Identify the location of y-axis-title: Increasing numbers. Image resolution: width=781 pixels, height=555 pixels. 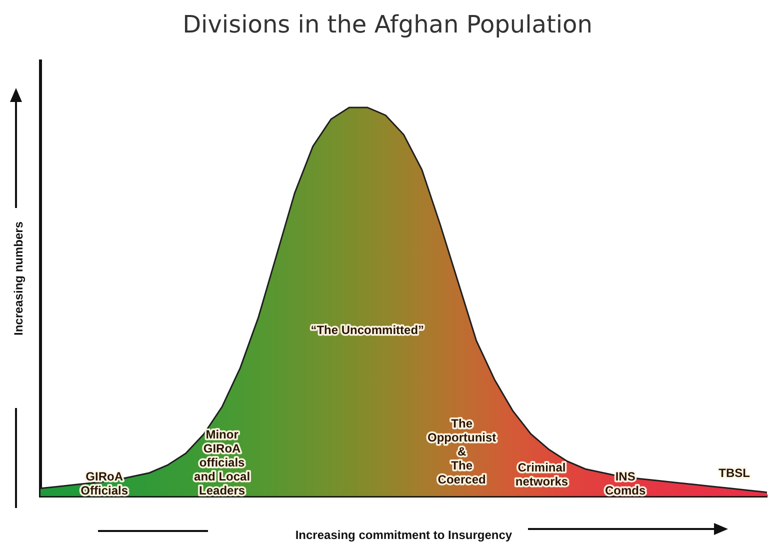
(19, 278).